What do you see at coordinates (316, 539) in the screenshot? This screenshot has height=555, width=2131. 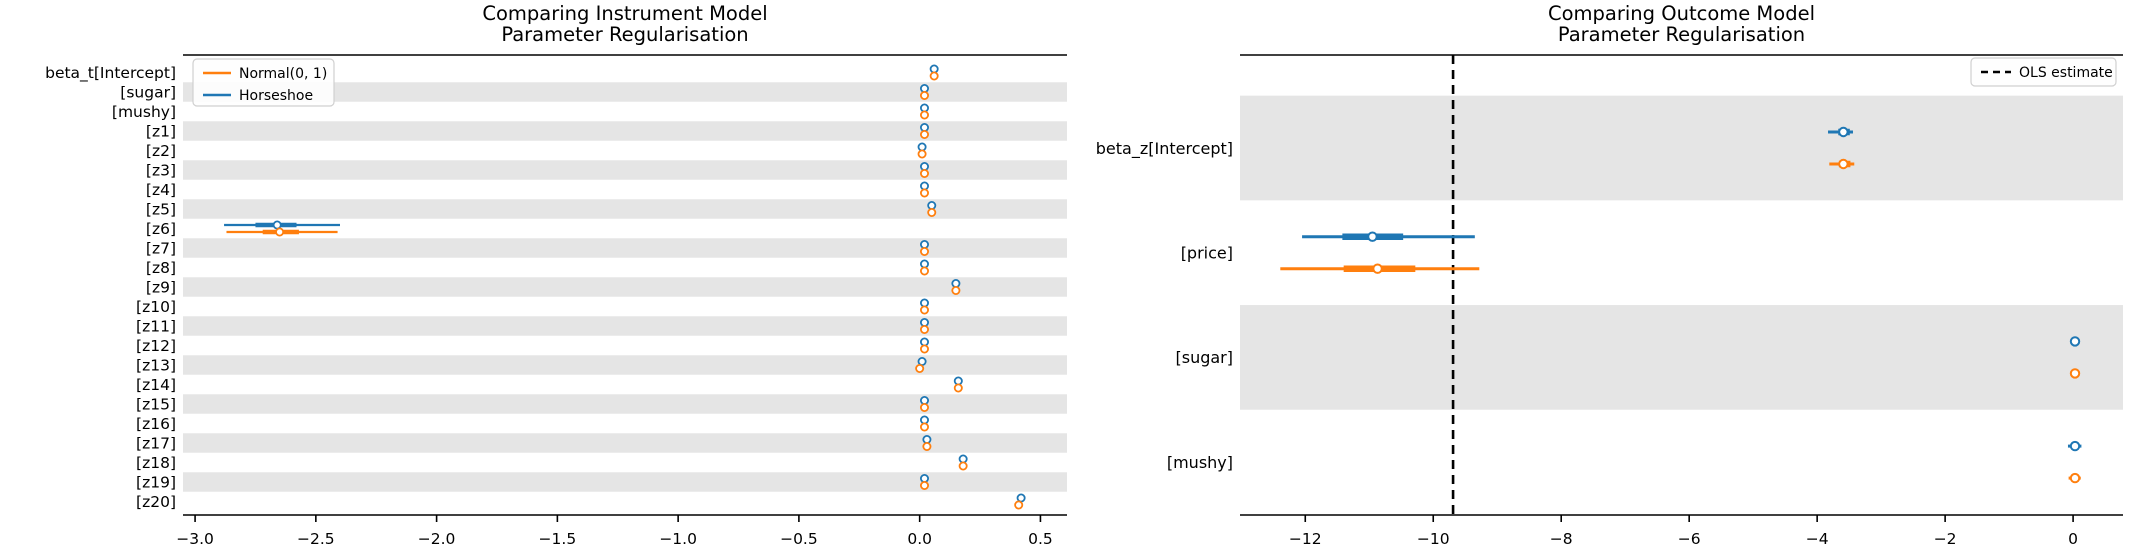 I see `x-tick-label: −2.5` at bounding box center [316, 539].